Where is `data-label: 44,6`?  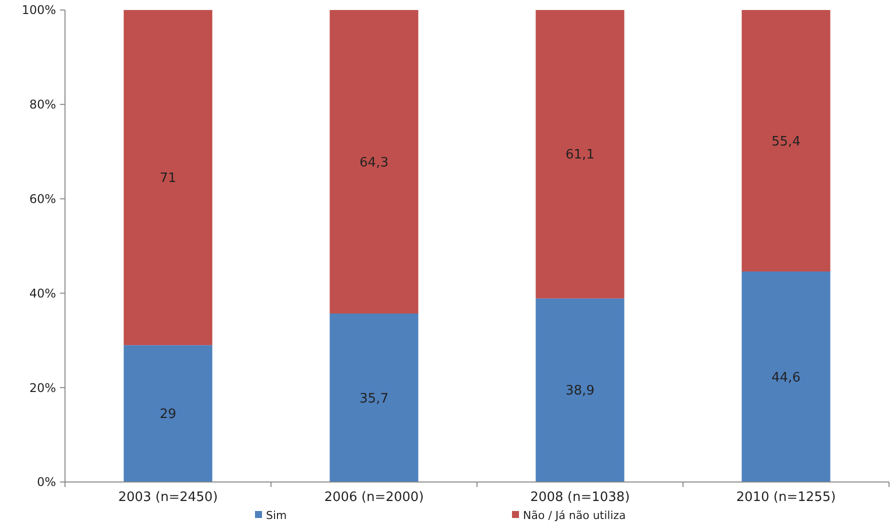
data-label: 44,6 is located at coordinates (786, 378).